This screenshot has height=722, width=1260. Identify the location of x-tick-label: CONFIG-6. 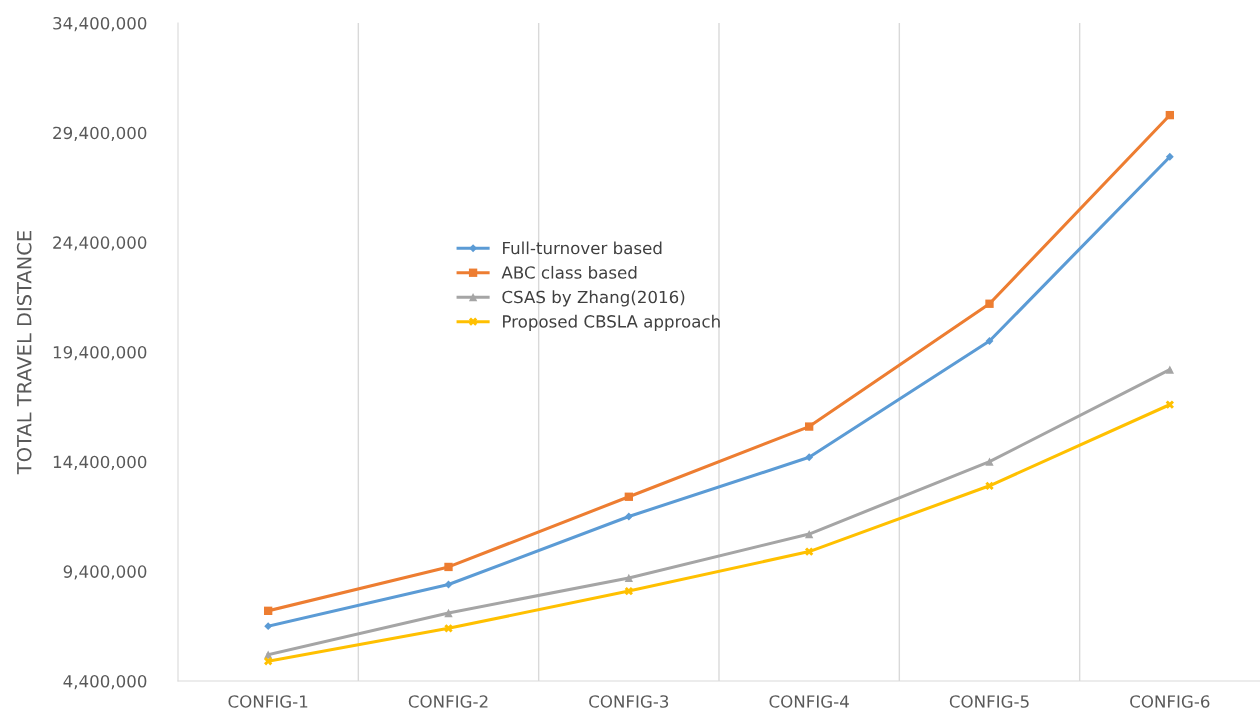
(1170, 701).